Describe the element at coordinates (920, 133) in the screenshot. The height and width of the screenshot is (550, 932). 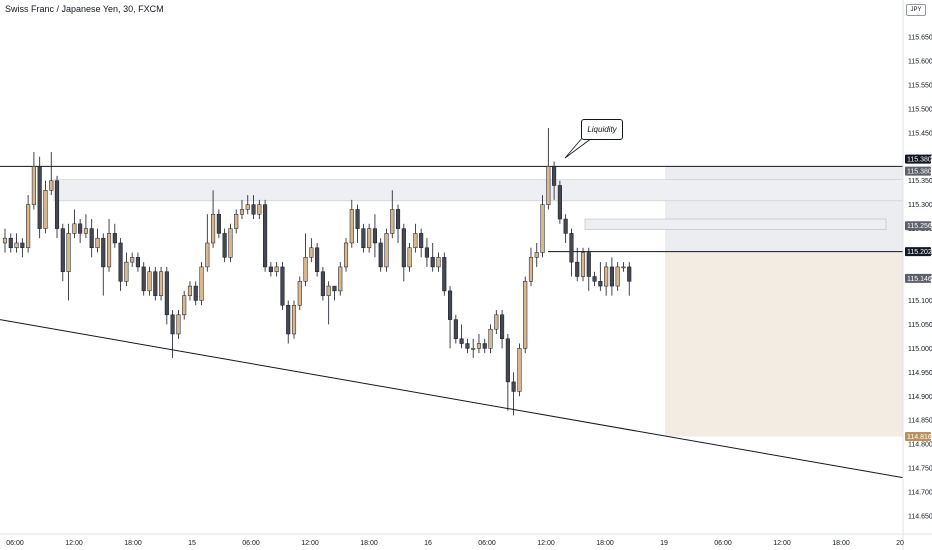
I see `price-tick-label: 115.450` at that location.